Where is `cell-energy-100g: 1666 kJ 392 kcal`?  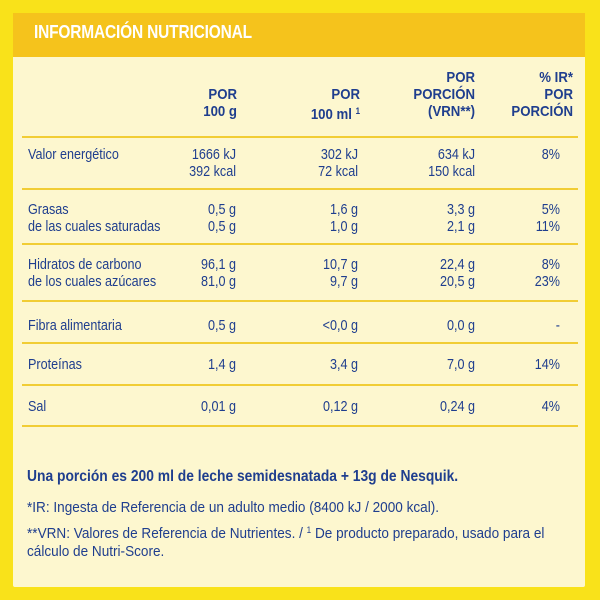 cell-energy-100g: 1666 kJ 392 kcal is located at coordinates (212, 163).